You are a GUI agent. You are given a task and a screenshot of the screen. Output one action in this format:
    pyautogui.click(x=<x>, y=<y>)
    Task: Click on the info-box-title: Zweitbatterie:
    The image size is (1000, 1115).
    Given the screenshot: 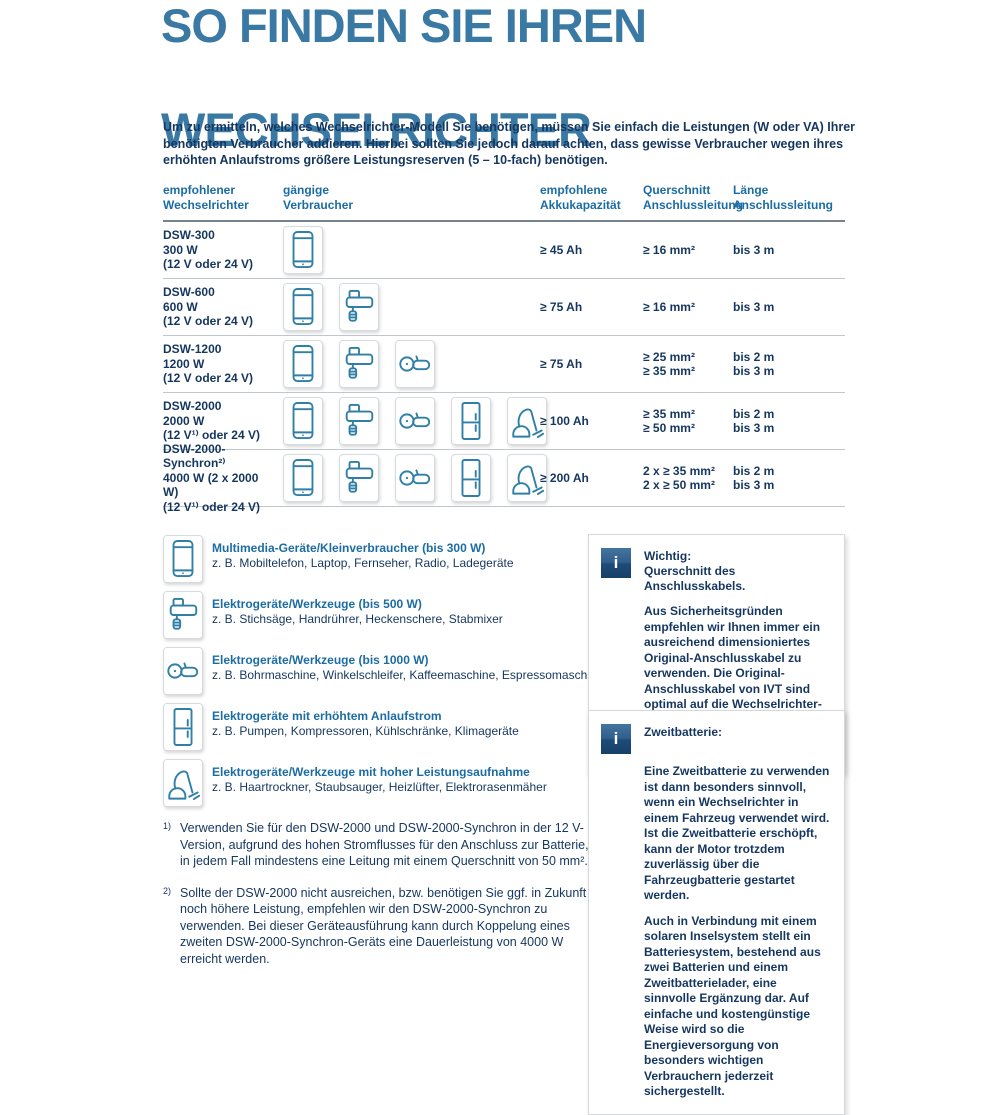 What is the action you would take?
    pyautogui.click(x=683, y=732)
    